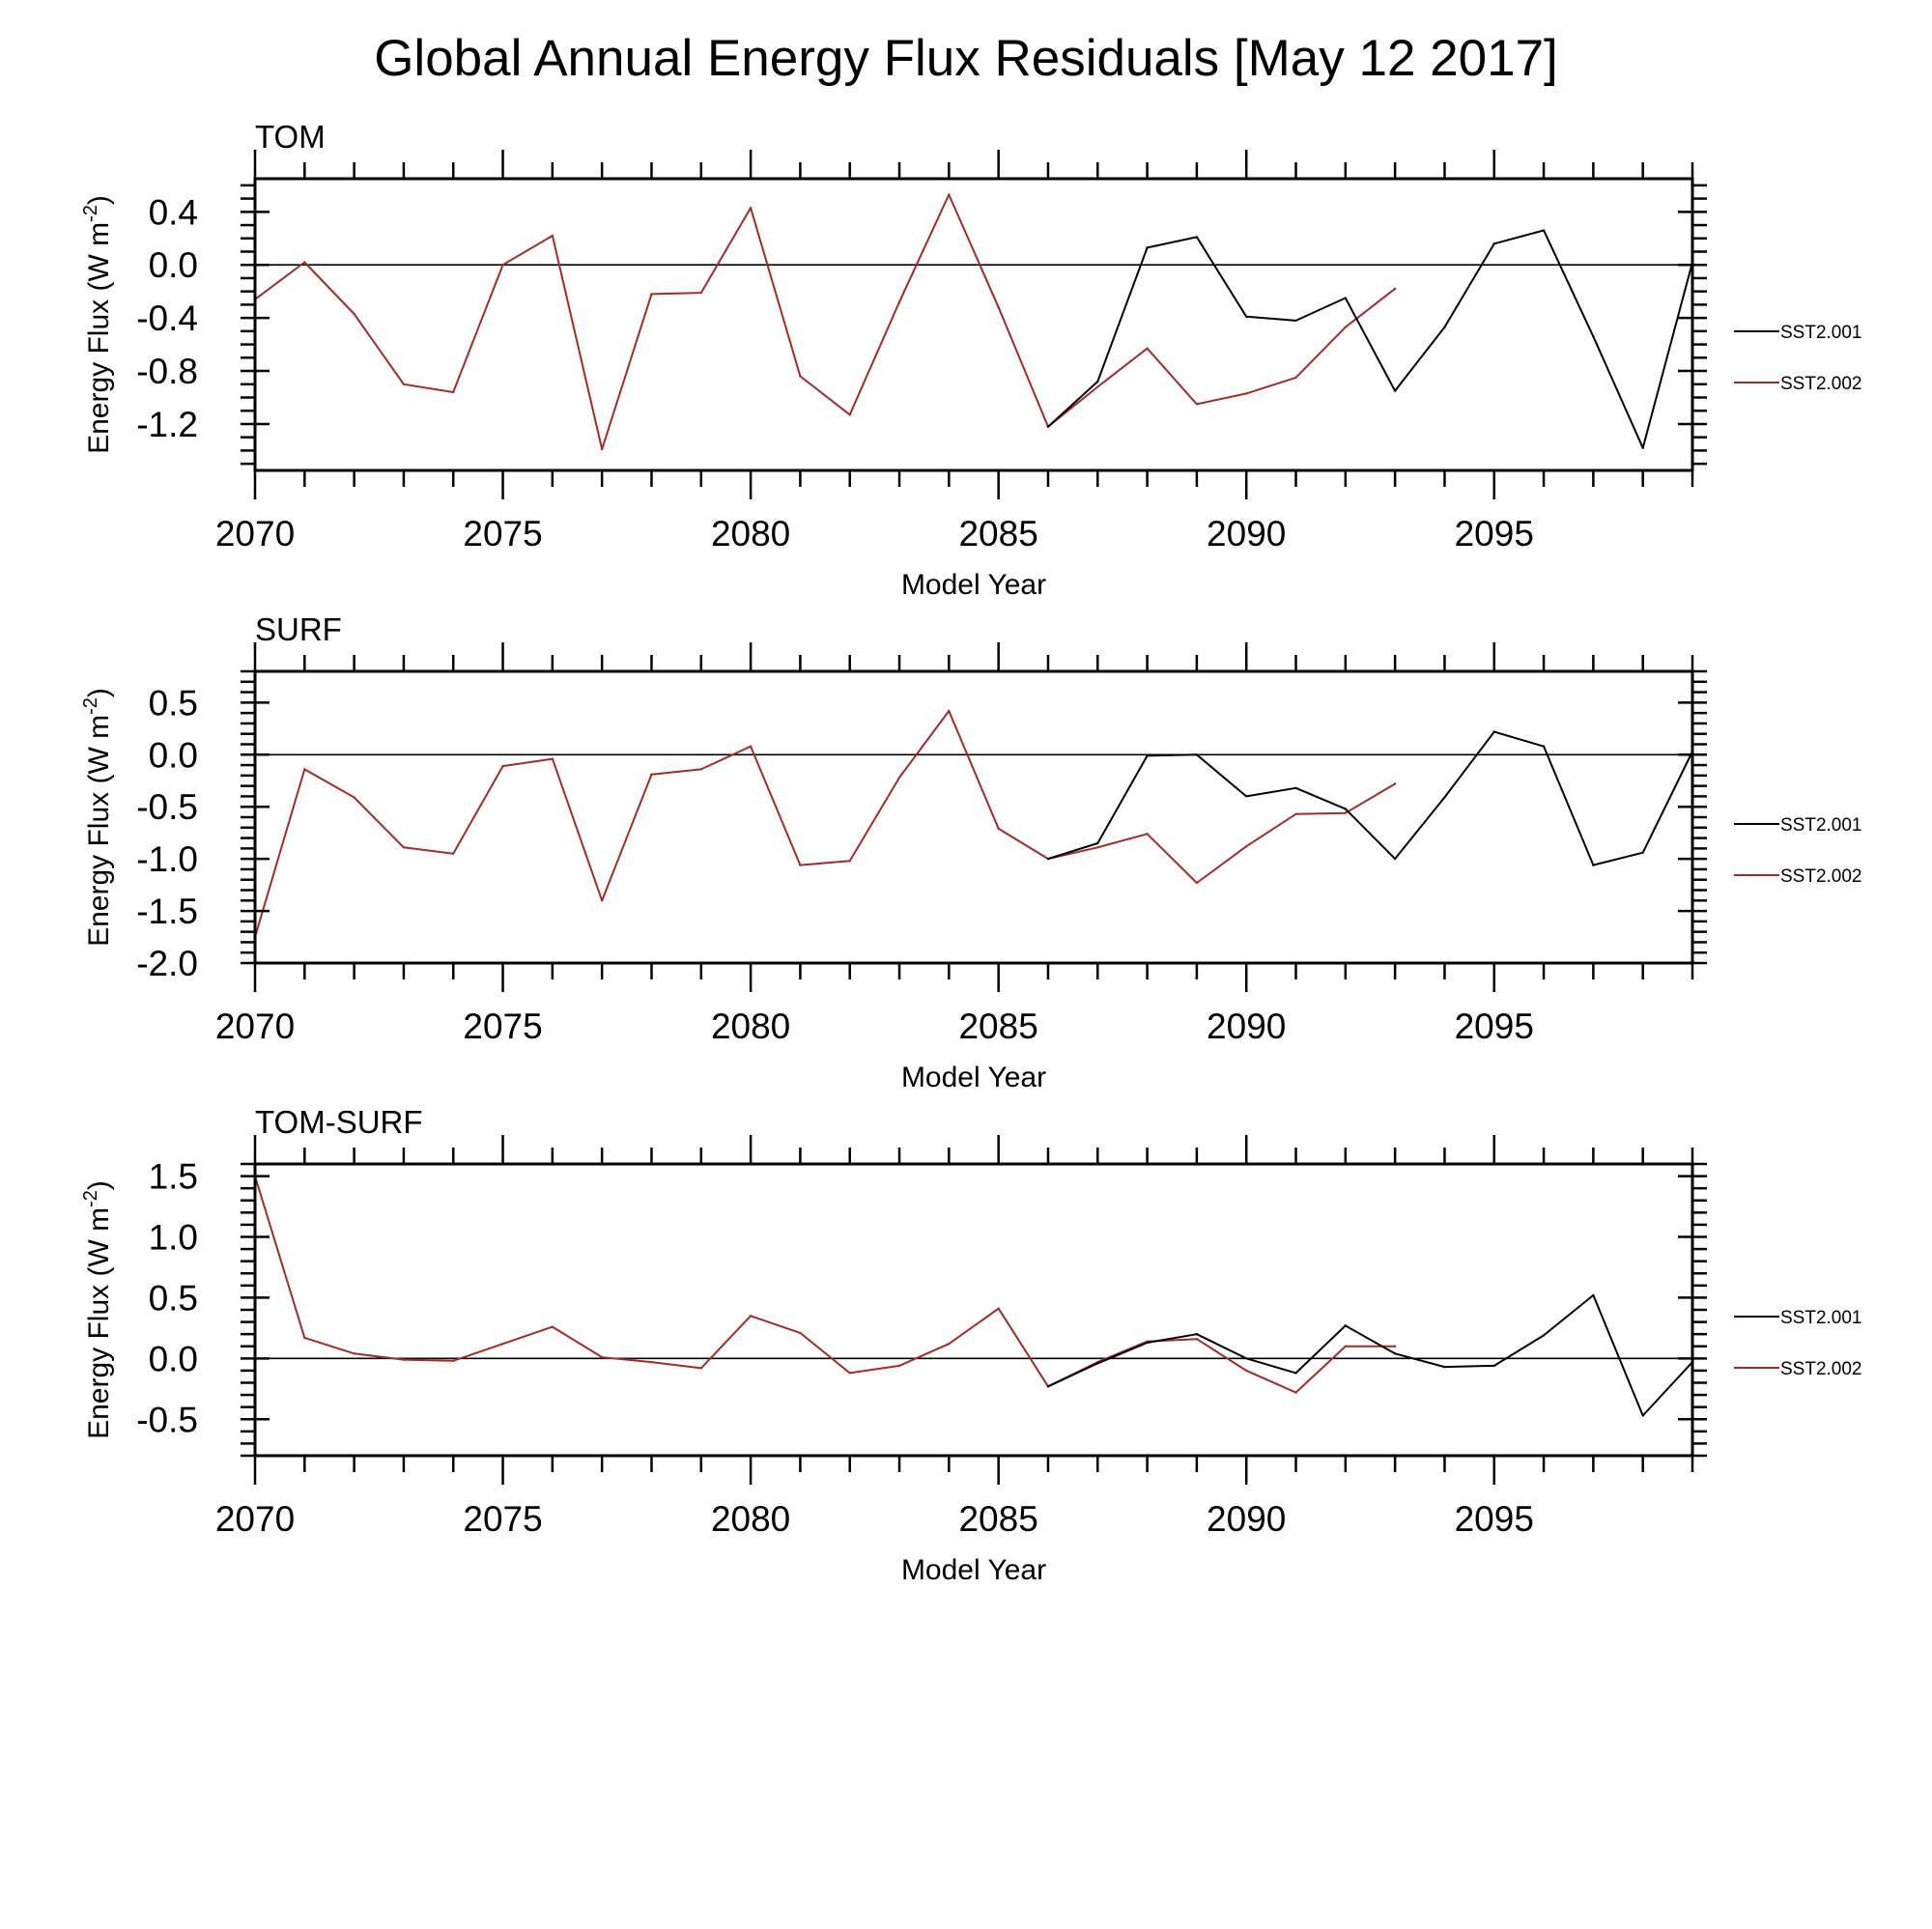  I want to click on panel-title: SURF, so click(298, 629).